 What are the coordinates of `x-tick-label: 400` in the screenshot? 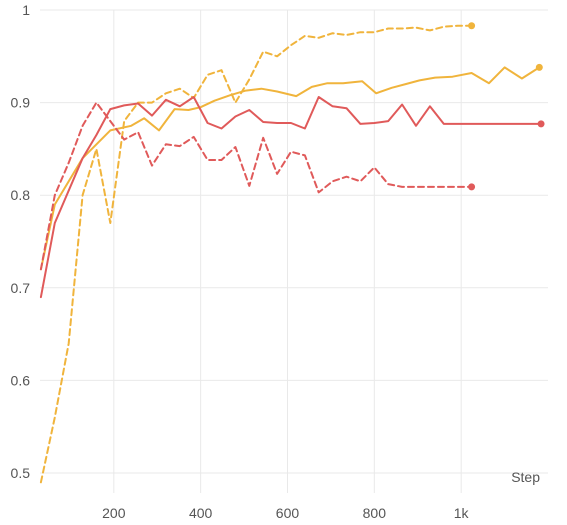 It's located at (201, 513).